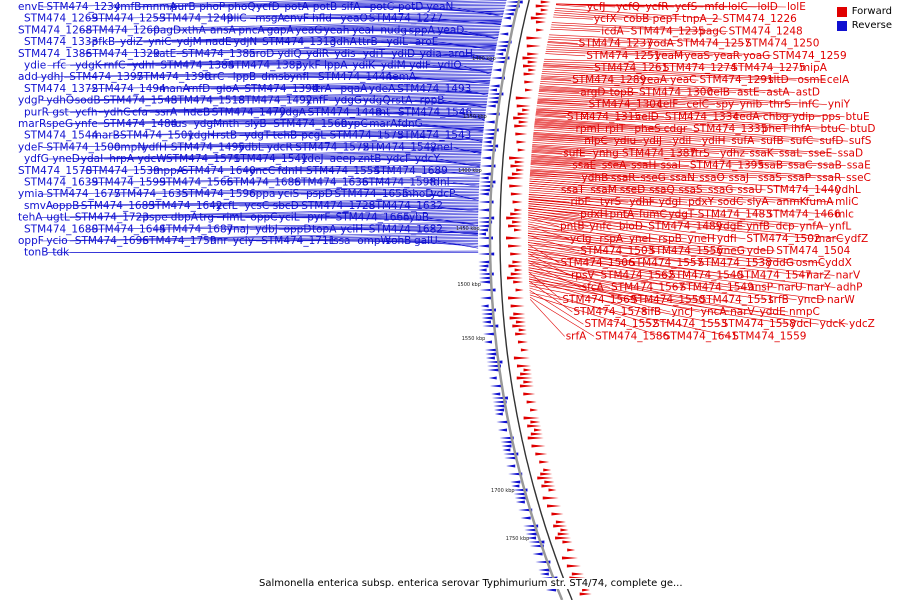 This screenshot has width=900, height=600. What do you see at coordinates (317, 54) in the screenshot?
I see `gene-label-reverse: ydiR` at bounding box center [317, 54].